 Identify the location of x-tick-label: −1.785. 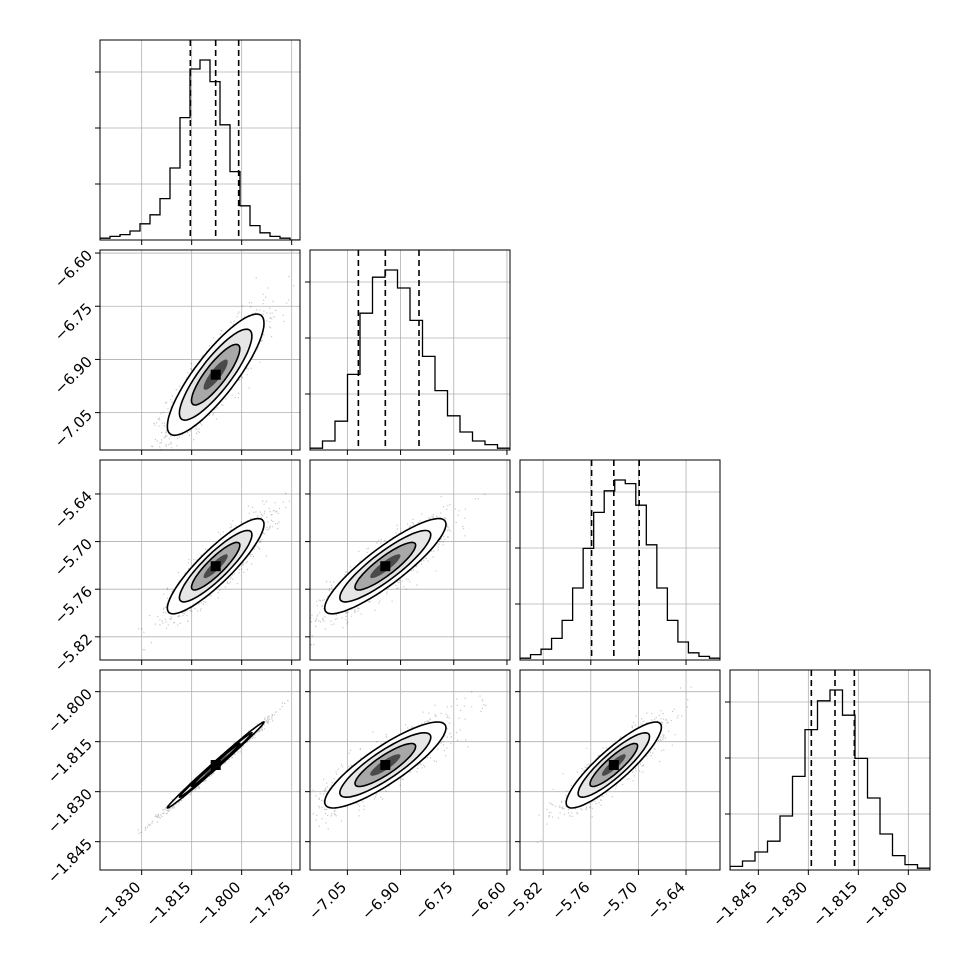
(269, 904).